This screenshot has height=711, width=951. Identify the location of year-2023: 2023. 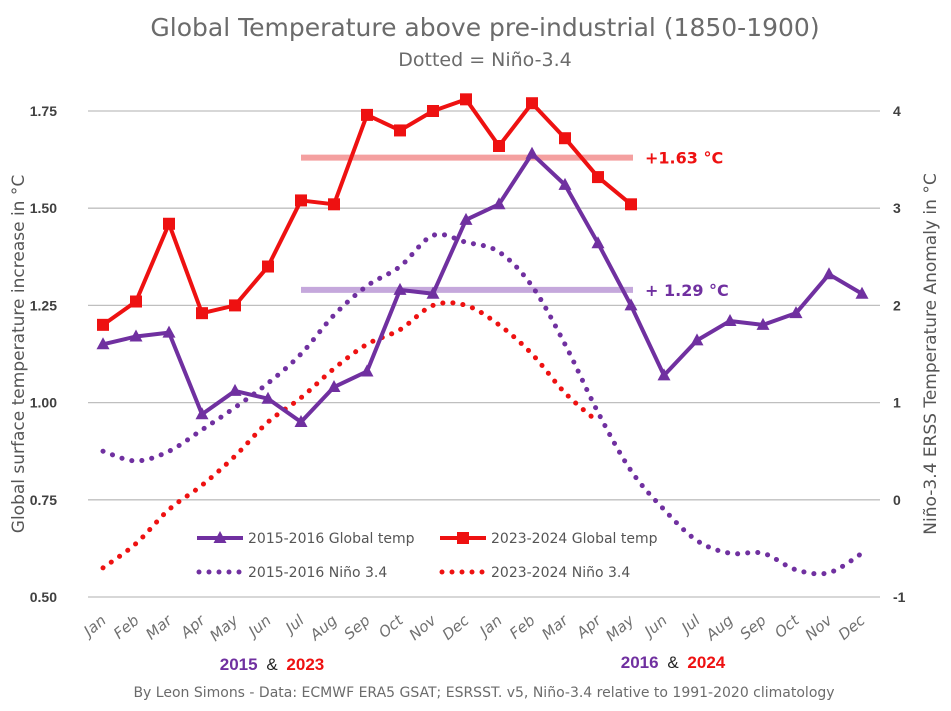
(305, 664).